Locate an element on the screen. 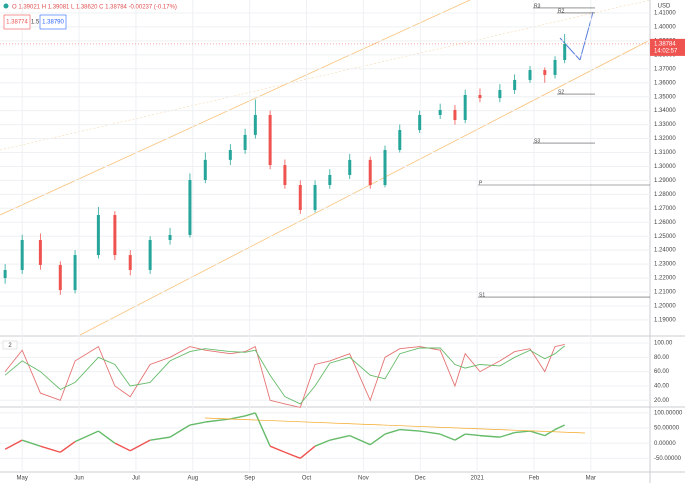 This screenshot has width=685, height=483. y-tick-label: 100.00000 is located at coordinates (668, 414).